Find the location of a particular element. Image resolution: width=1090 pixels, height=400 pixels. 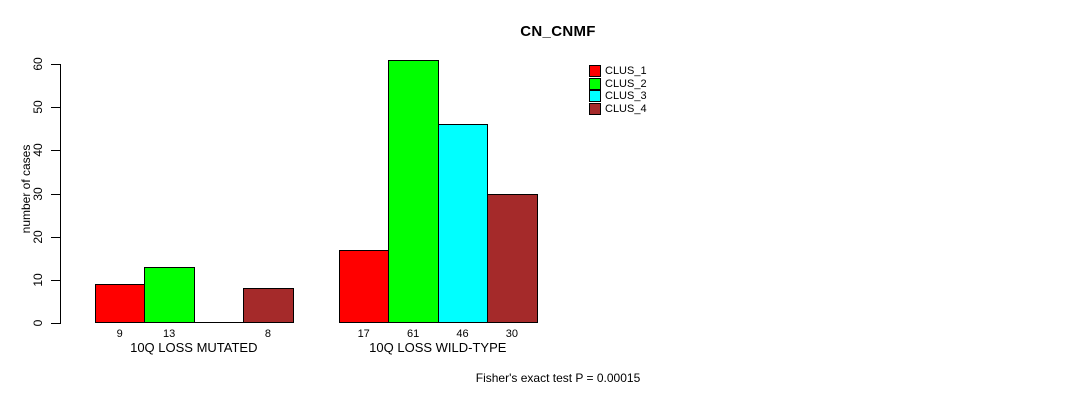

bar-value-label: 9 is located at coordinates (119, 334).